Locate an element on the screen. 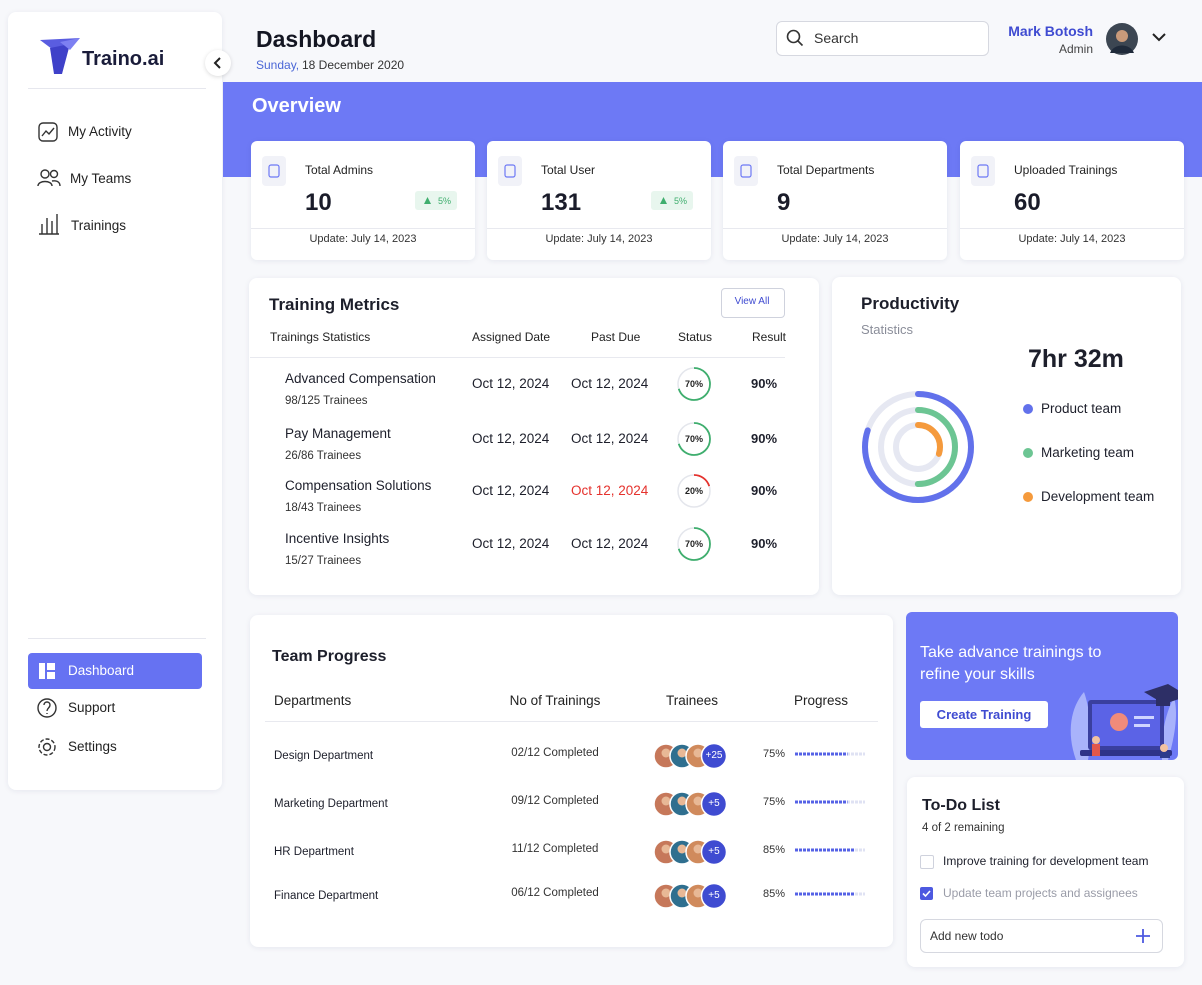 Image resolution: width=1202 pixels, height=985 pixels. input-placeholder: Add new todo is located at coordinates (967, 935).